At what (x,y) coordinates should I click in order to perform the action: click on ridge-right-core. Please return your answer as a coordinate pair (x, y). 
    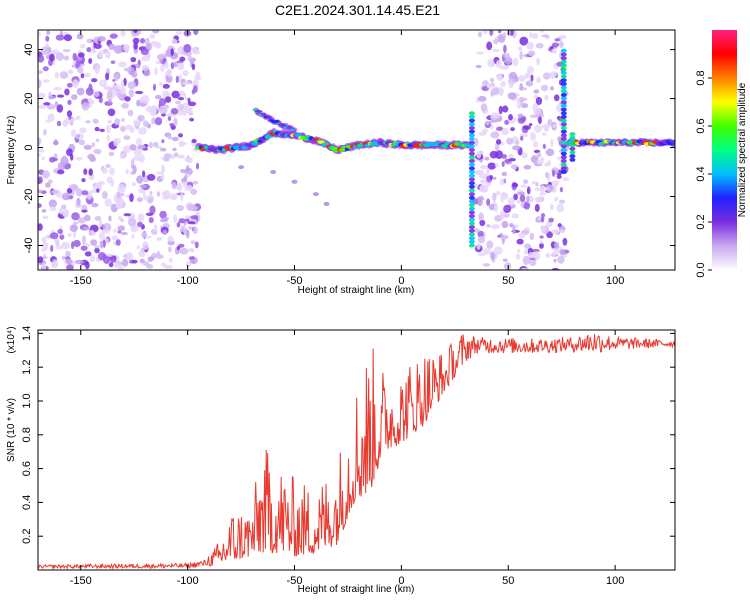
    Looking at the image, I should click on (672, 141).